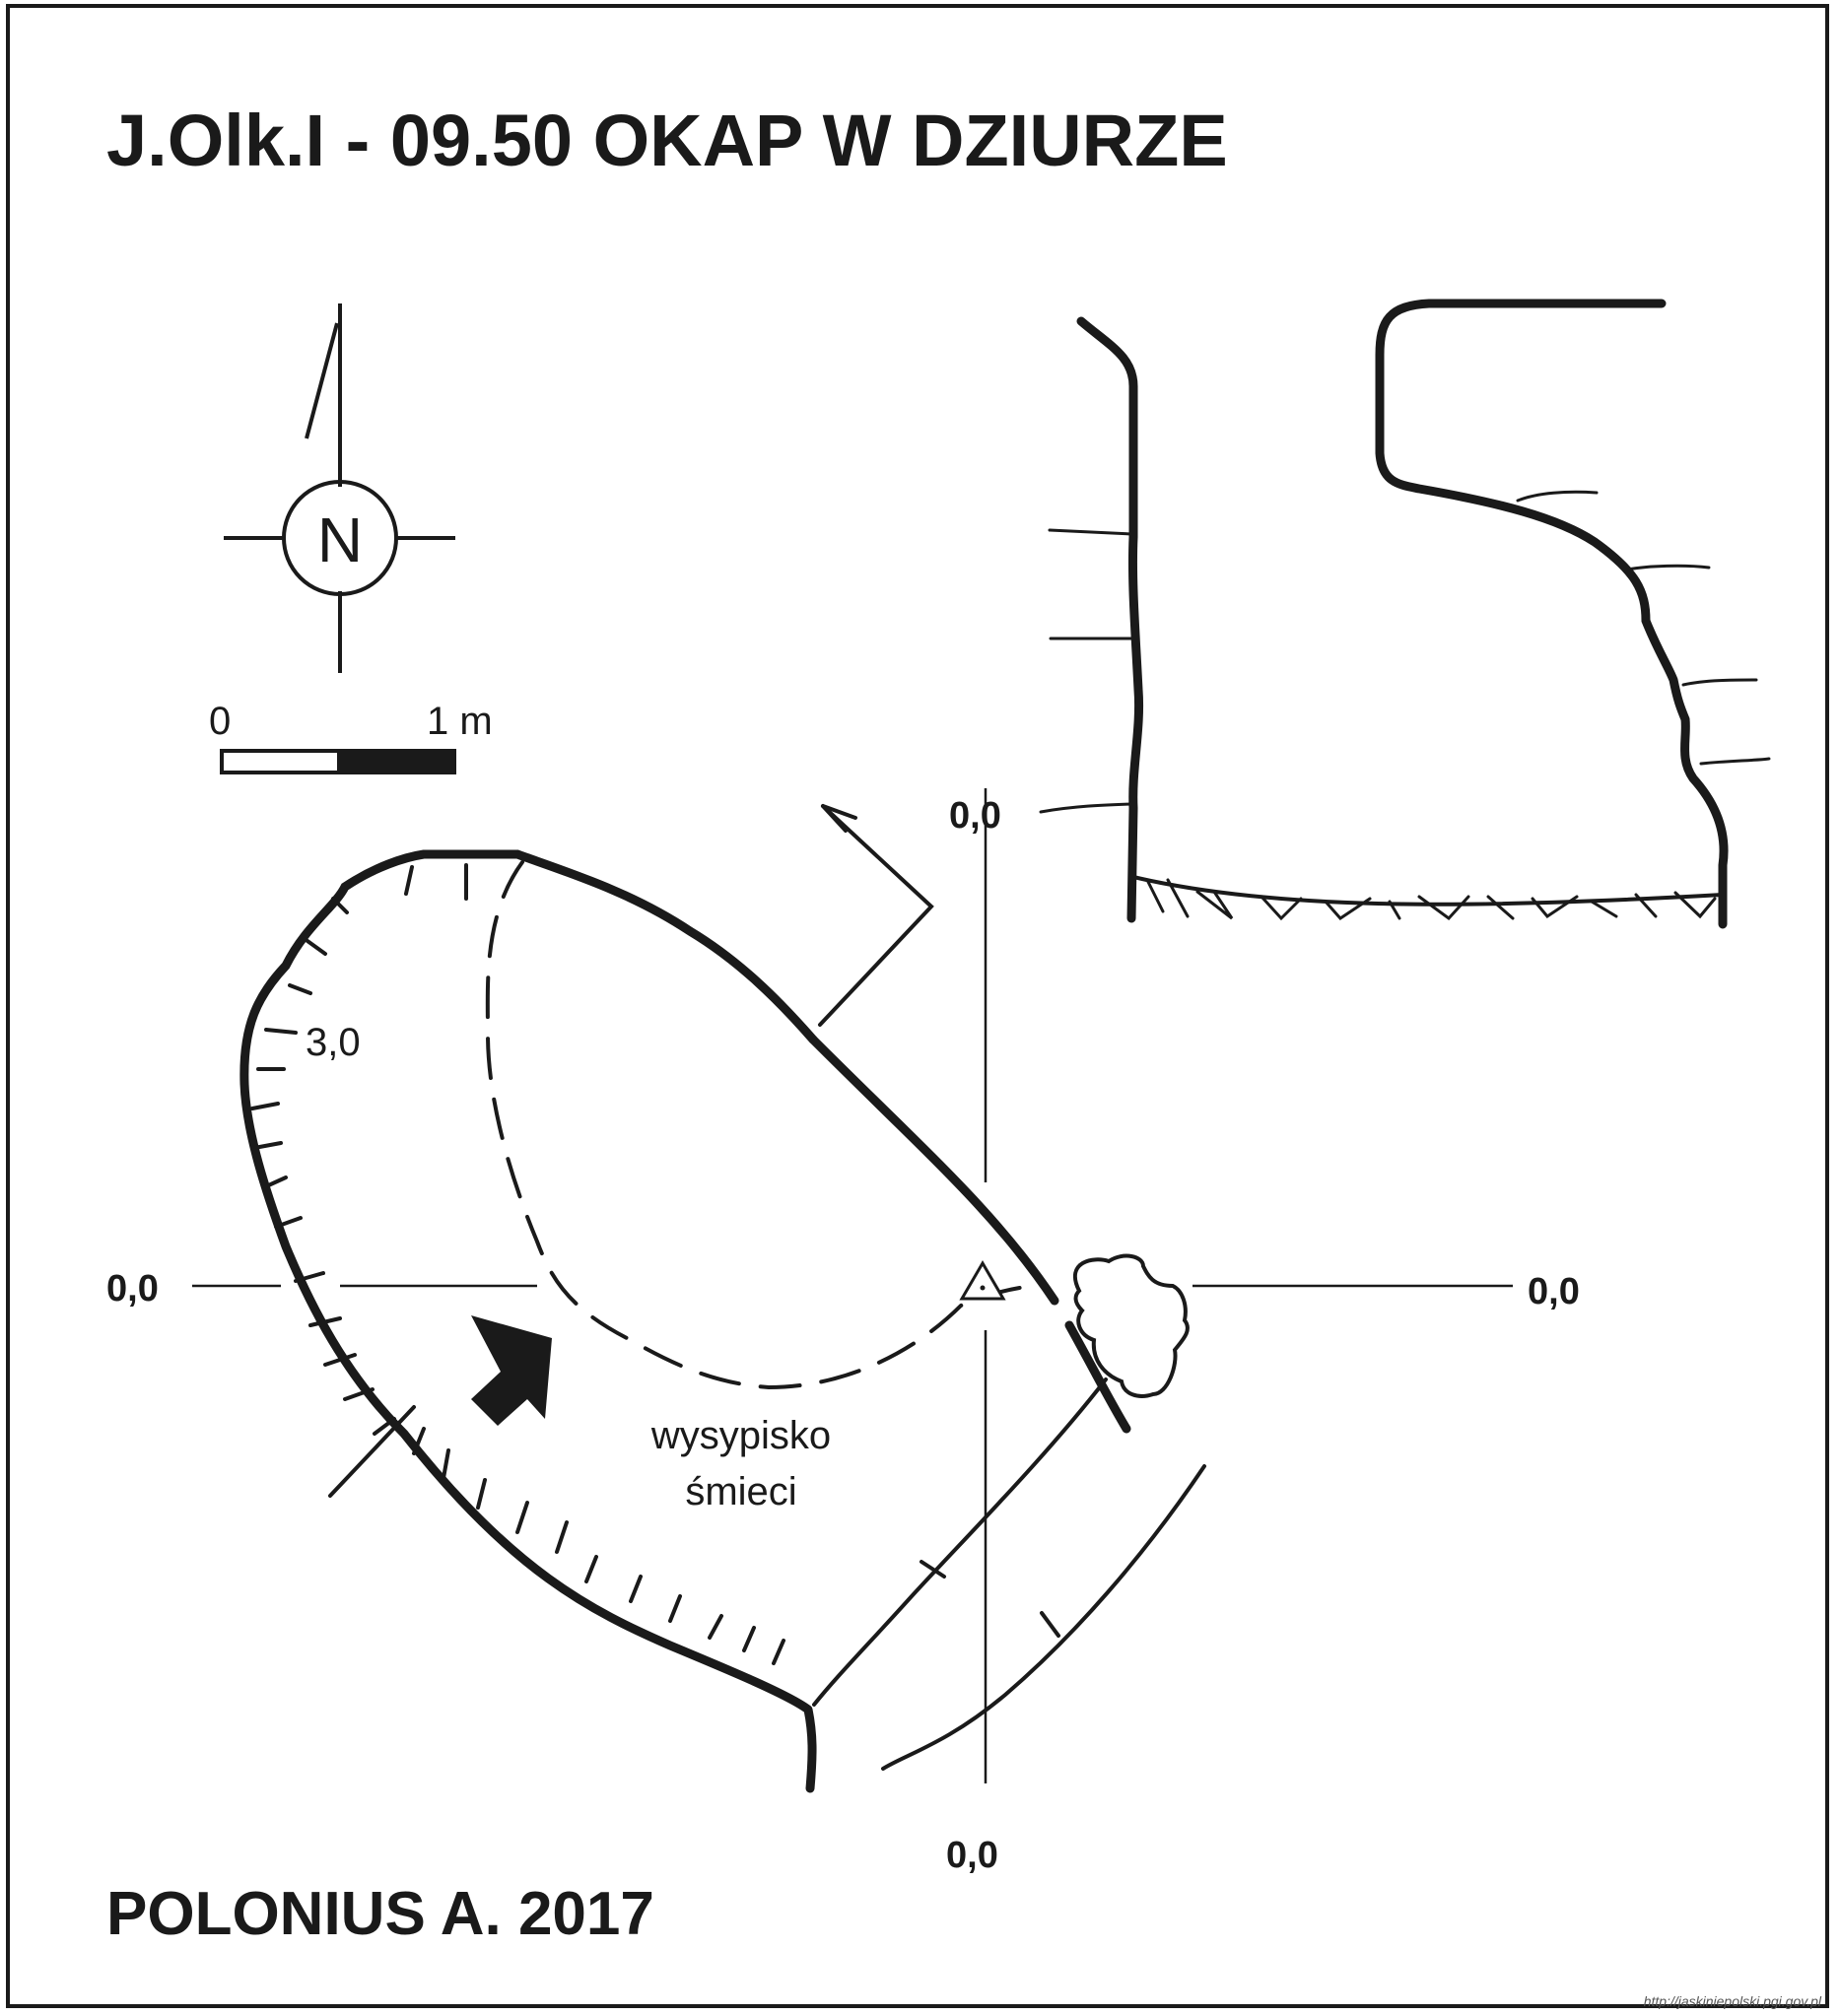 Image resolution: width=1840 pixels, height=2016 pixels. What do you see at coordinates (340, 539) in the screenshot?
I see `compass-north-letter: N` at bounding box center [340, 539].